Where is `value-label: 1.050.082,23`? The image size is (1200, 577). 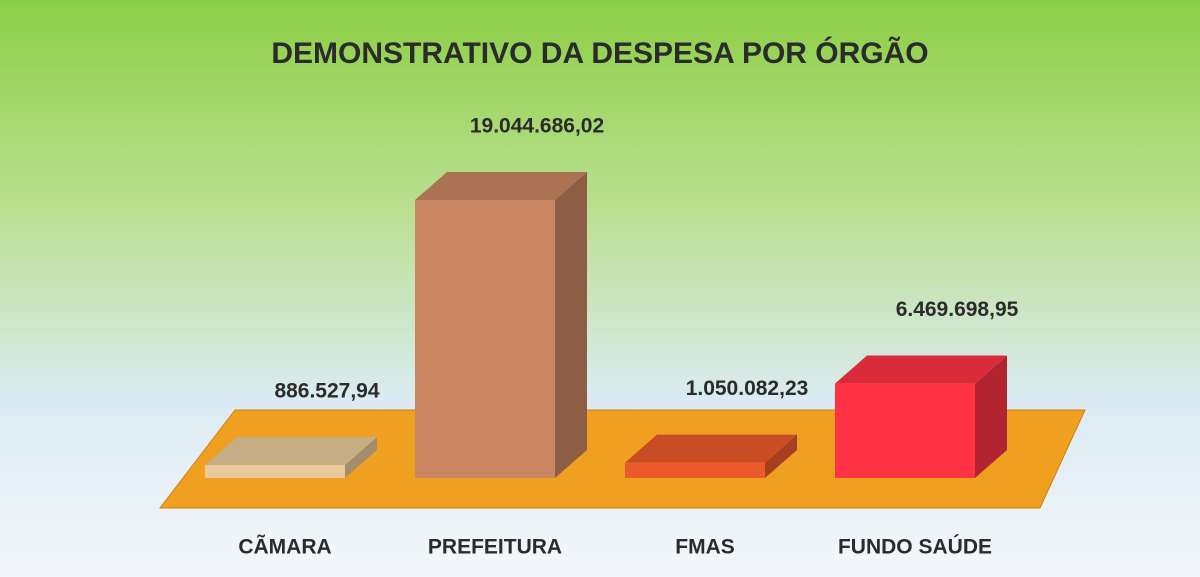 value-label: 1.050.082,23 is located at coordinates (747, 388).